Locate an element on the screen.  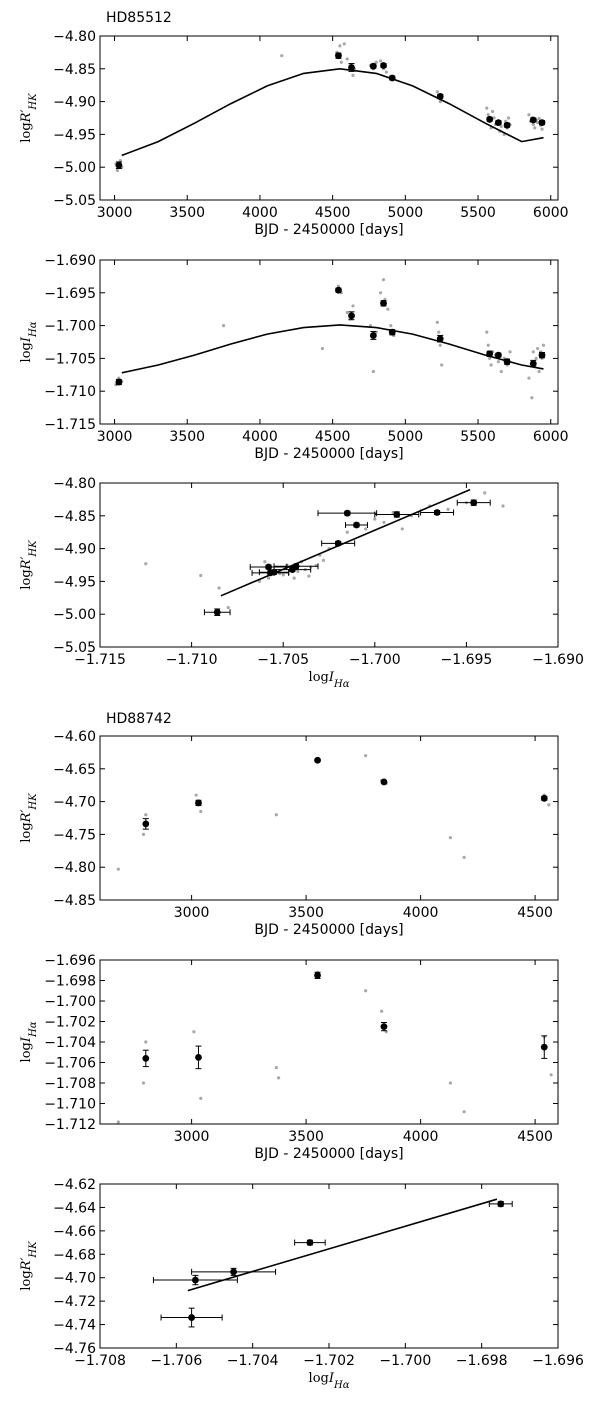
x-tick-label: −1.705 is located at coordinates (283, 660).